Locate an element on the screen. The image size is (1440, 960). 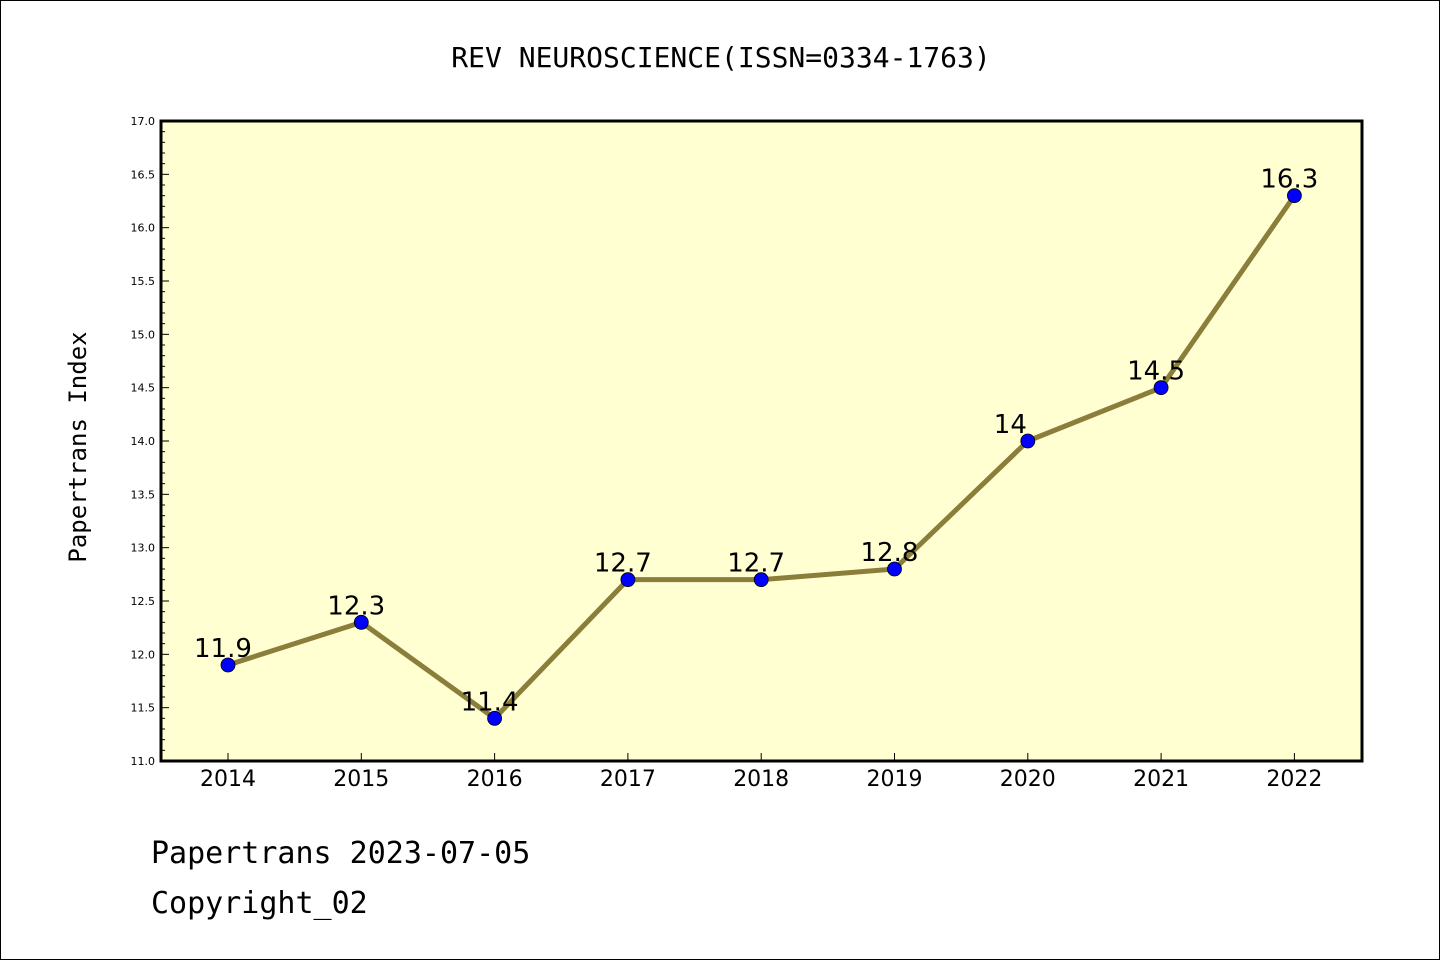
data-label: 11.9 is located at coordinates (223, 649).